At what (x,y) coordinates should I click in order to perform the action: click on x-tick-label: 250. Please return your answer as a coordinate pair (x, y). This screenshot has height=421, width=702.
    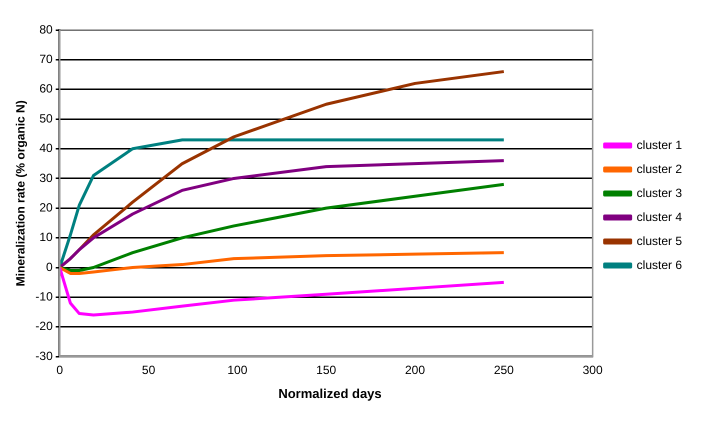
    Looking at the image, I should click on (504, 370).